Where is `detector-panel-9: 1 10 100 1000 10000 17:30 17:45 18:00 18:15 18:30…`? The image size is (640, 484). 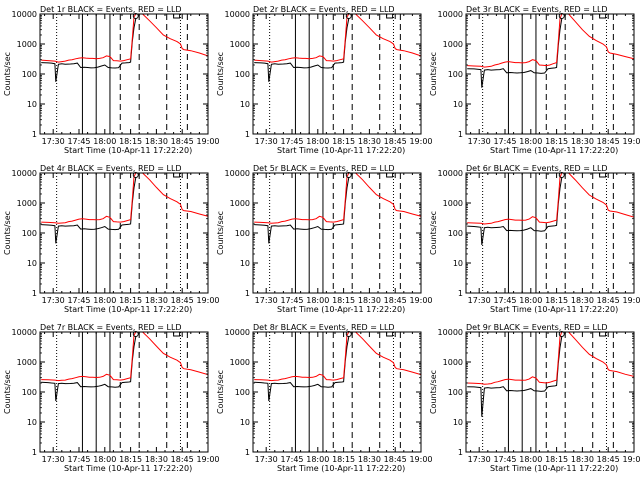
detector-panel-9: 1 10 100 1000 10000 17:30 17:45 18:00 18:15 18:30… is located at coordinates (534, 398).